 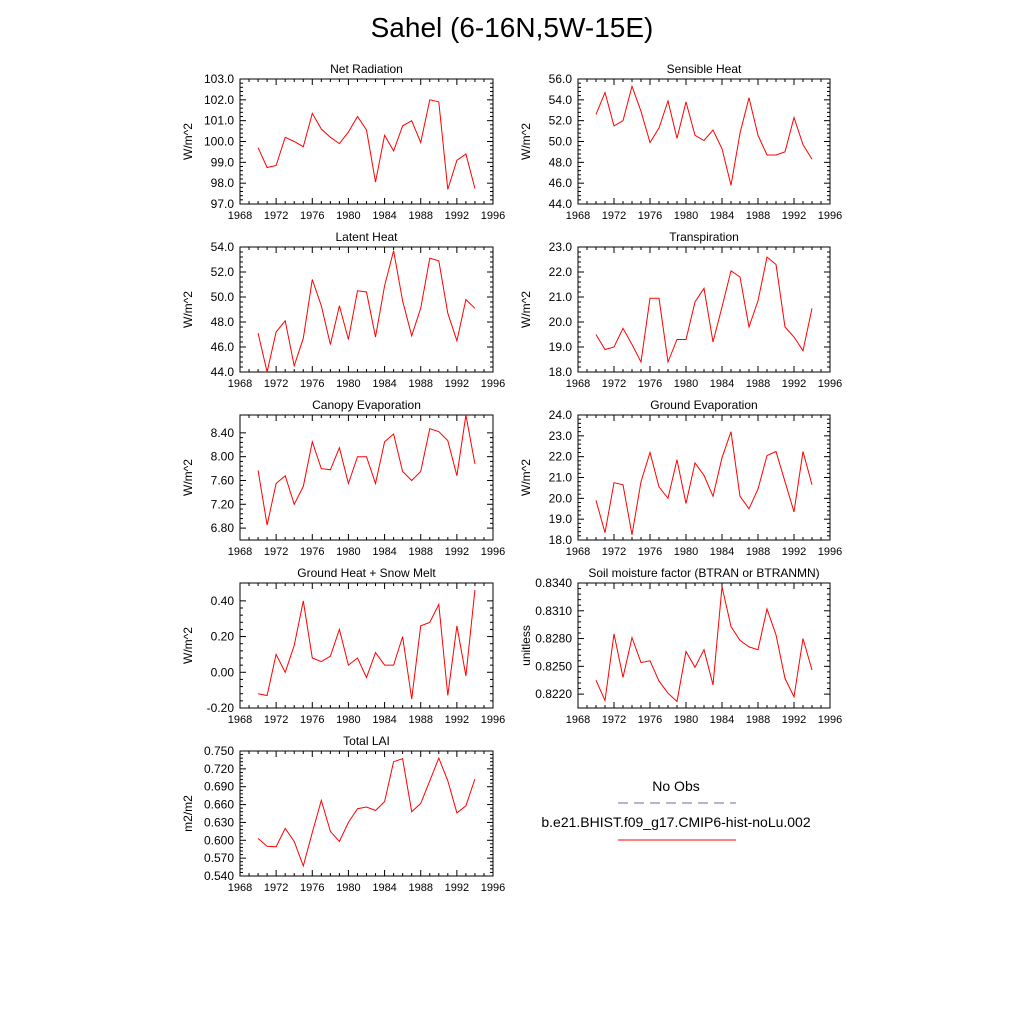 I want to click on y-tick-label: 0.8220, so click(x=553, y=694).